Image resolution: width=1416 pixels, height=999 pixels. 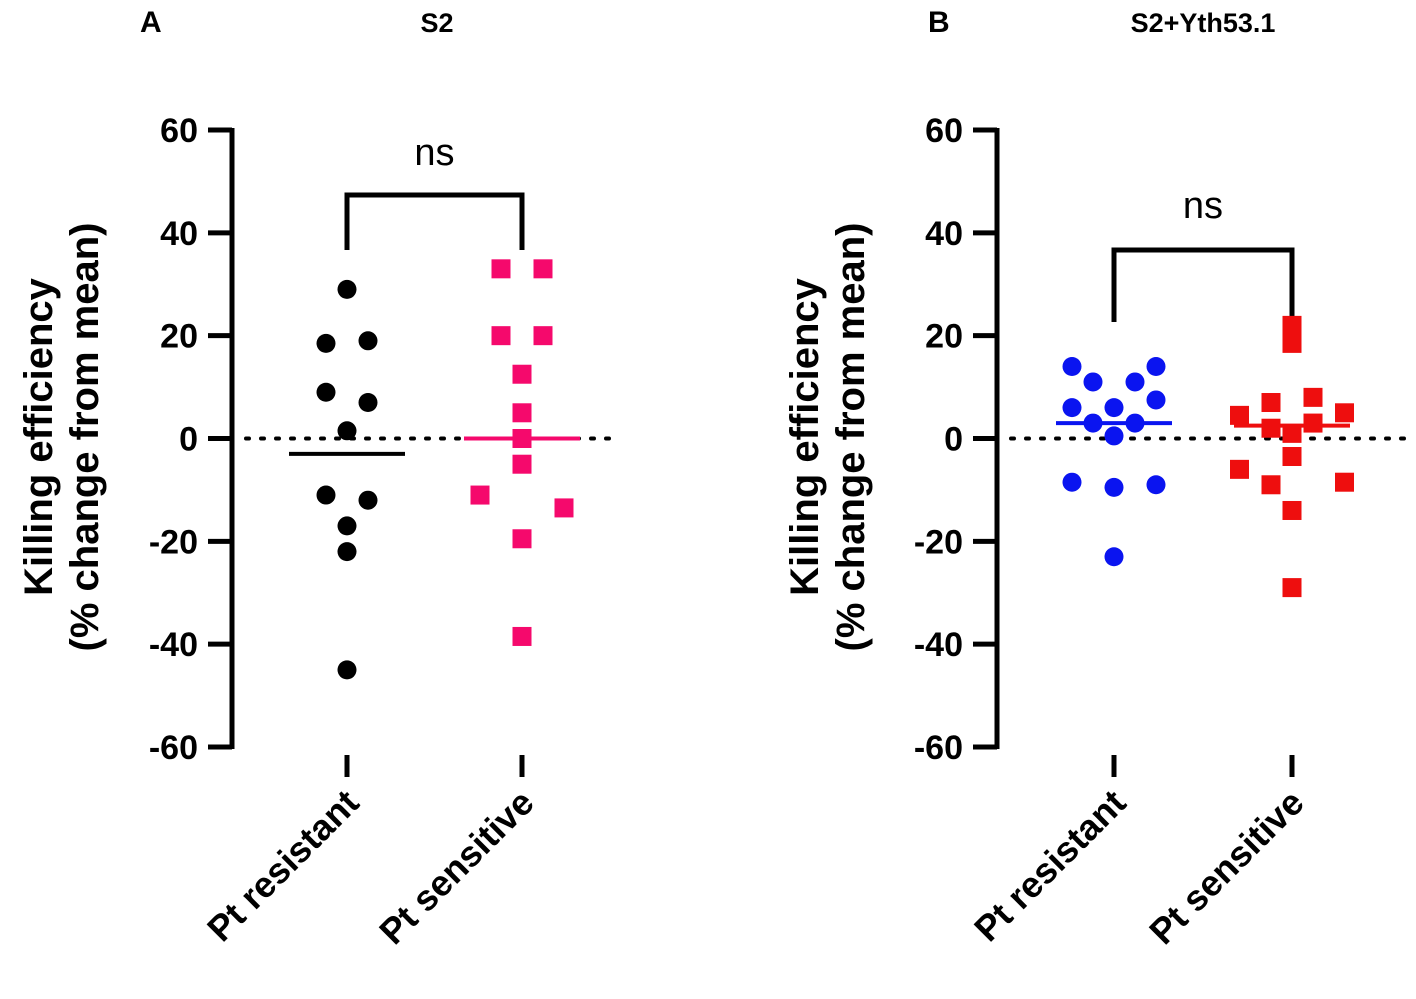 What do you see at coordinates (436, 23) in the screenshot?
I see `chart-title: S2` at bounding box center [436, 23].